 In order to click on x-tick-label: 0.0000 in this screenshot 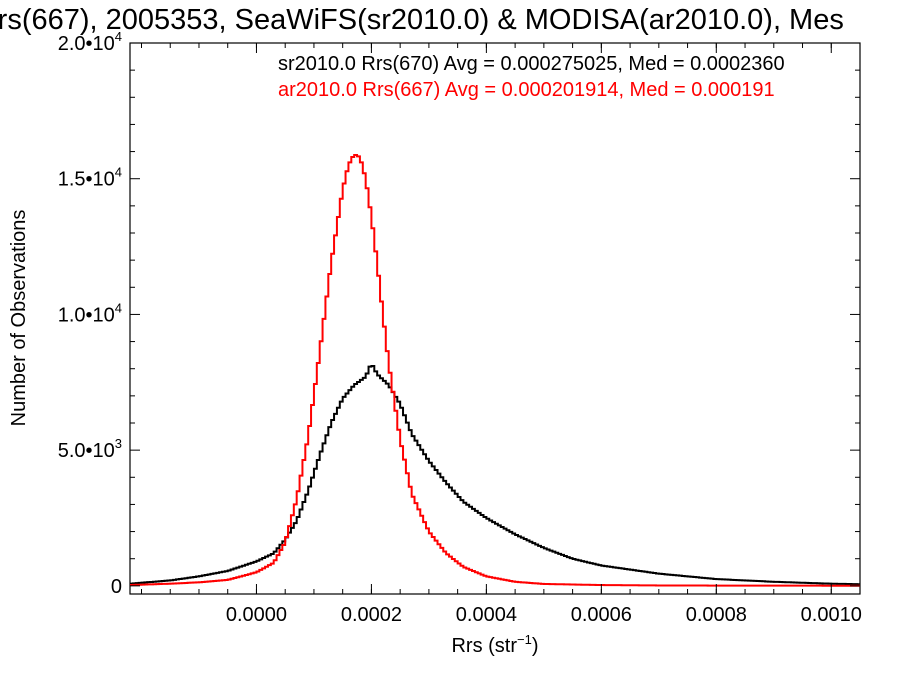, I will do `click(256, 615)`.